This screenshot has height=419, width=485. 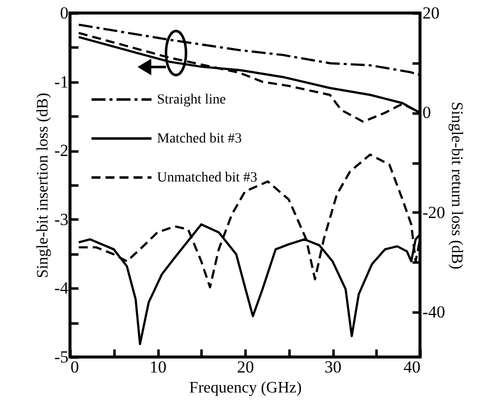 What do you see at coordinates (61, 357) in the screenshot?
I see `y-tick-label: -5` at bounding box center [61, 357].